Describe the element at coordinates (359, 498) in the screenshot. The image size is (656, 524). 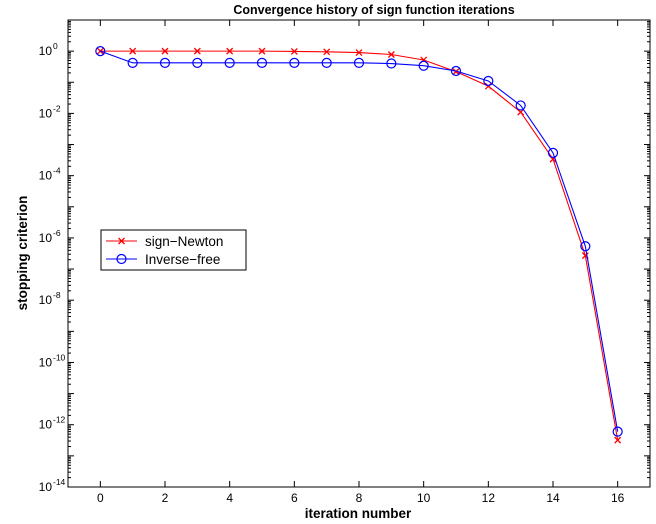
I see `x-tick-label: 8` at that location.